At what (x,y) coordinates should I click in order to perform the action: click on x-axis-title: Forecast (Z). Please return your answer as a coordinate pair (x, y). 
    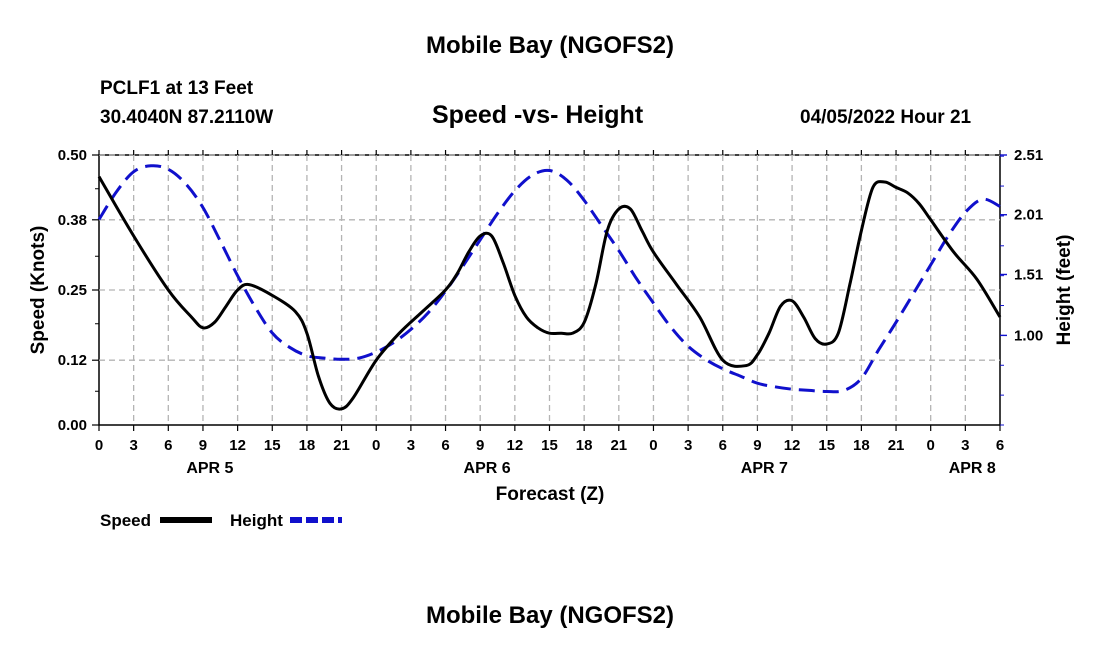
    Looking at the image, I should click on (550, 494).